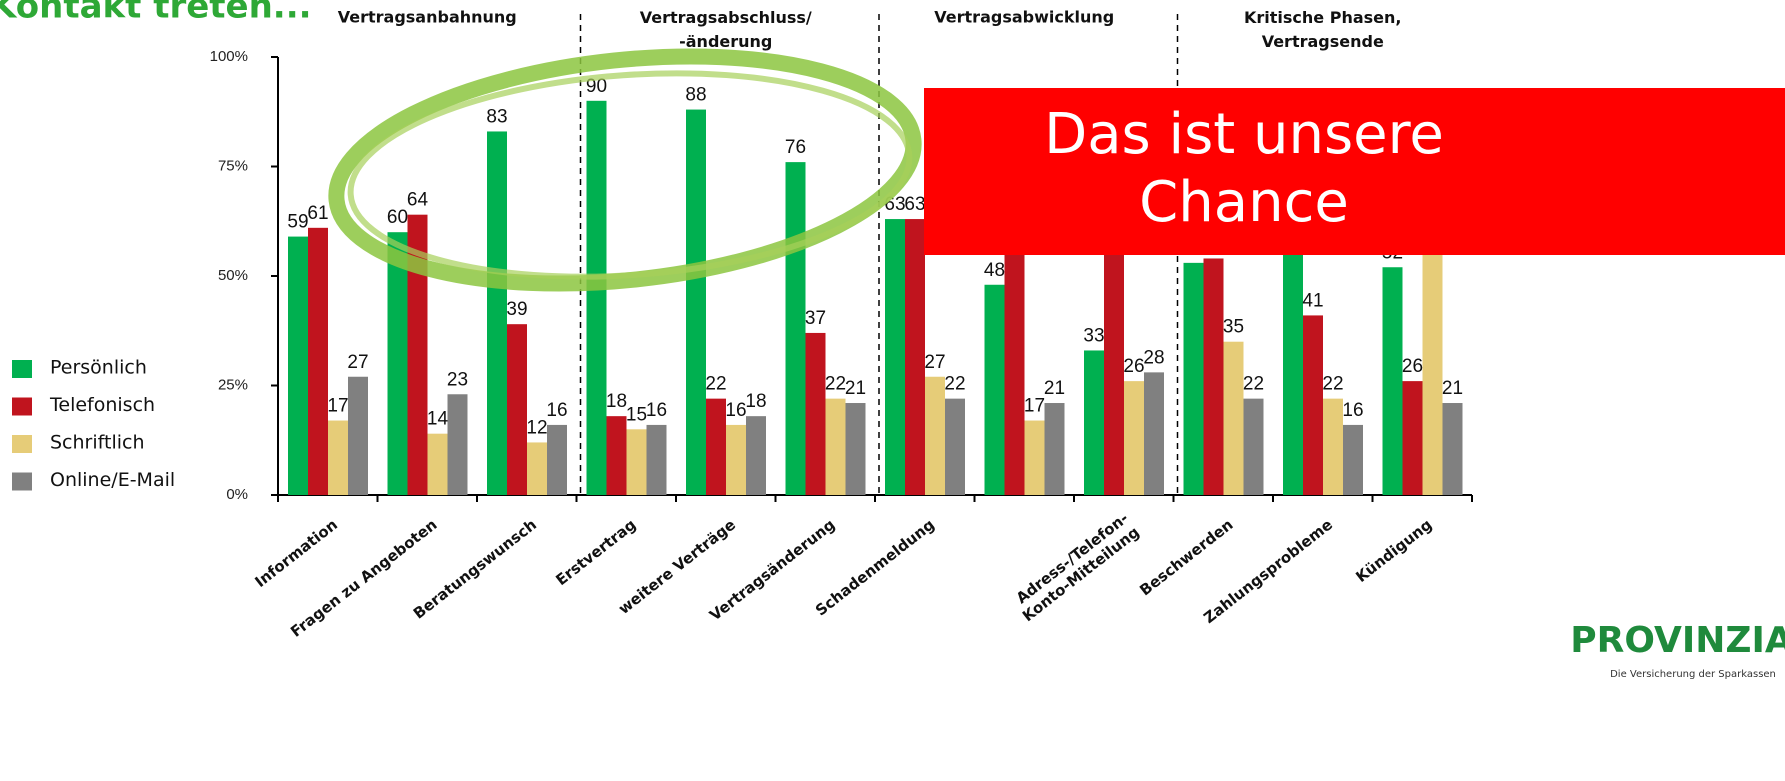 This screenshot has width=1785, height=781. What do you see at coordinates (994, 270) in the screenshot?
I see `value-label: 48` at bounding box center [994, 270].